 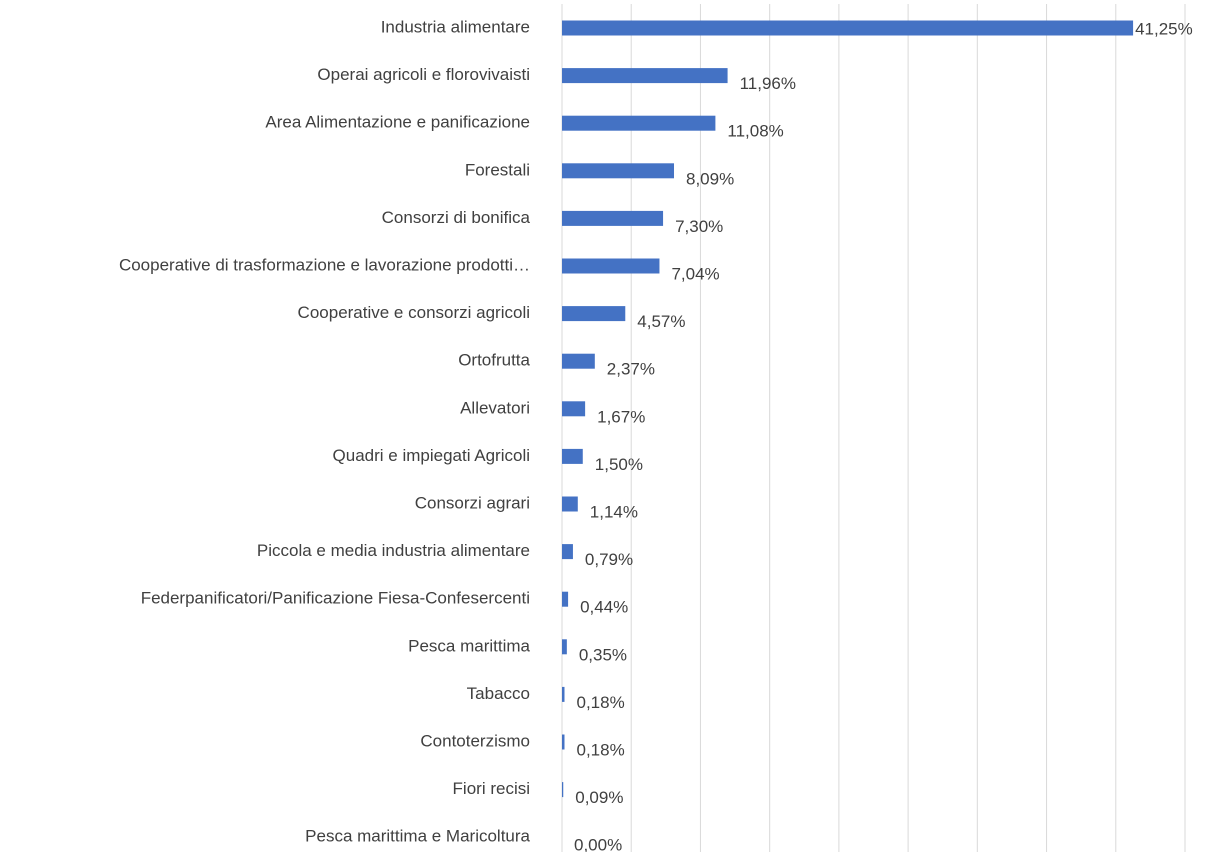 What do you see at coordinates (609, 559) in the screenshot?
I see `data-label: 0,79%` at bounding box center [609, 559].